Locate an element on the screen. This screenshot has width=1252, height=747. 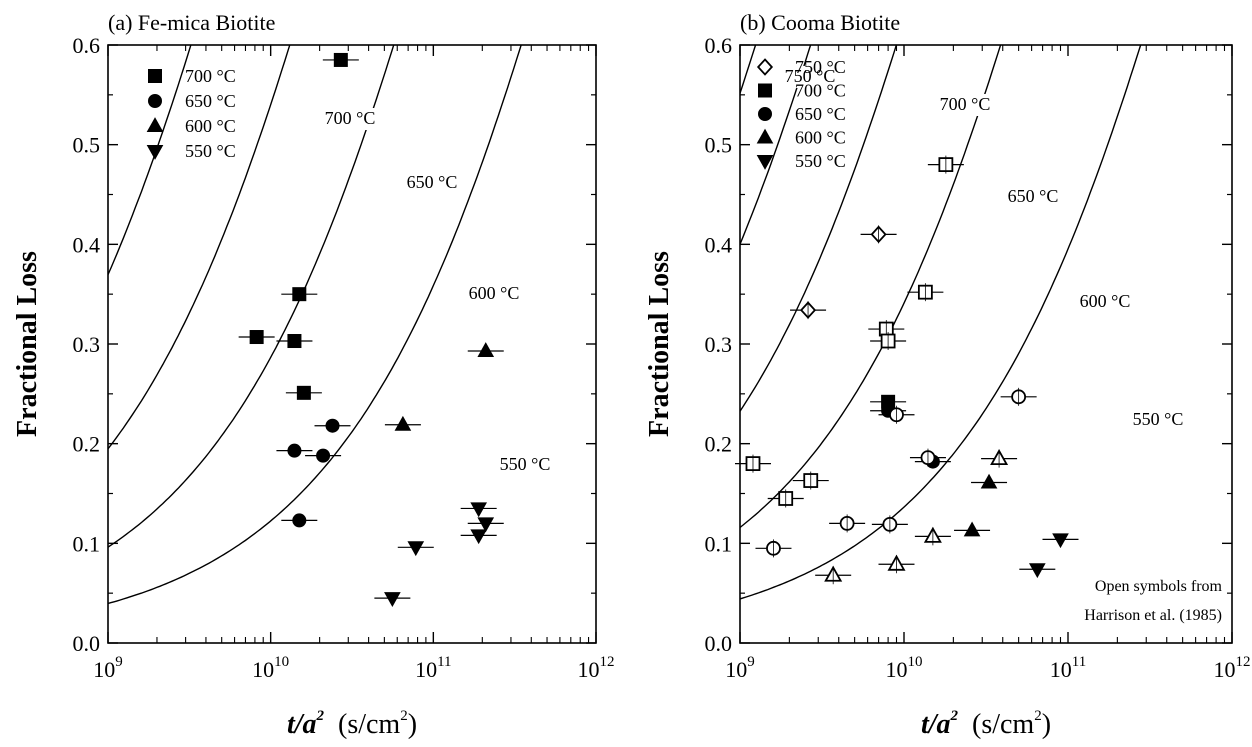
legend-marker-diamond is located at coordinates (765, 67).